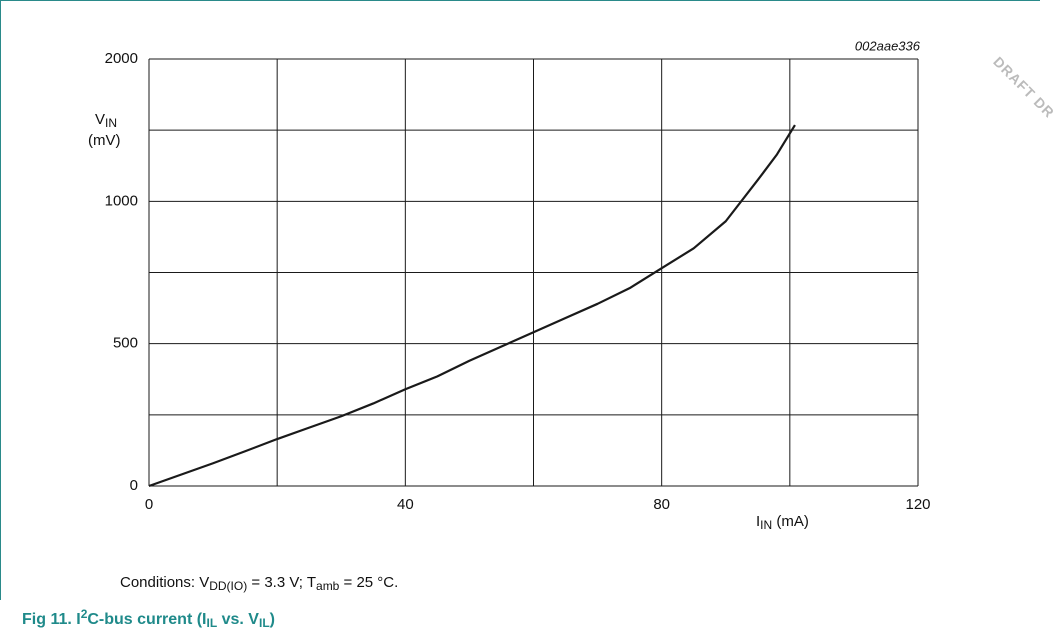  What do you see at coordinates (238, 619) in the screenshot?
I see `figure-caption-part: vs. V` at bounding box center [238, 619].